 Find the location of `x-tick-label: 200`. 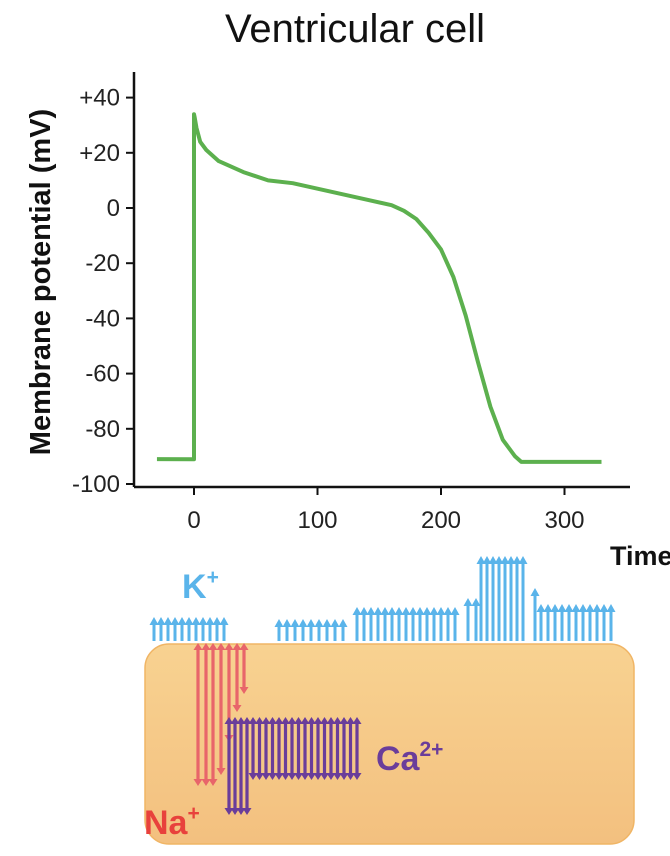

x-tick-label: 200 is located at coordinates (441, 520).